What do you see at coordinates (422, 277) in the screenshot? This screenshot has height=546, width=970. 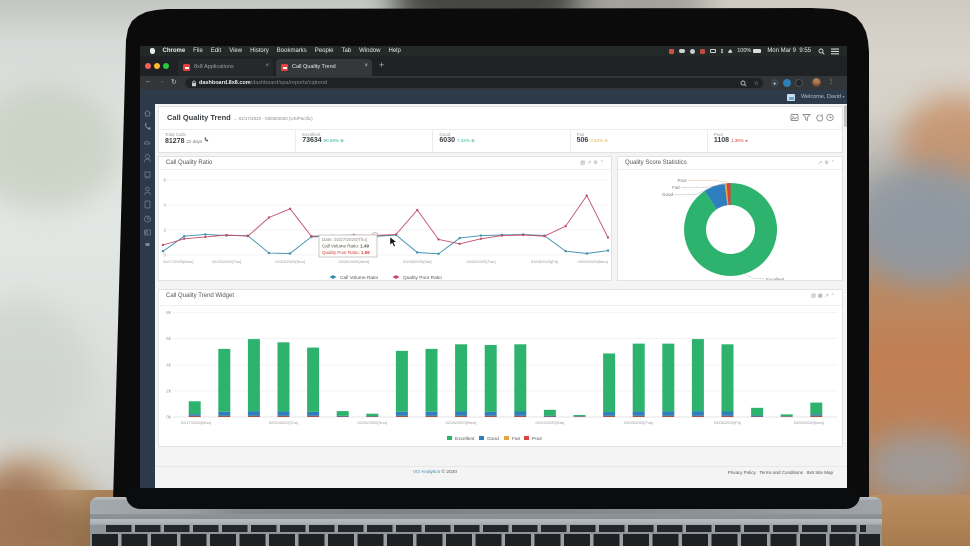 I see `svg-text: Quality Poor Ratio` at bounding box center [422, 277].